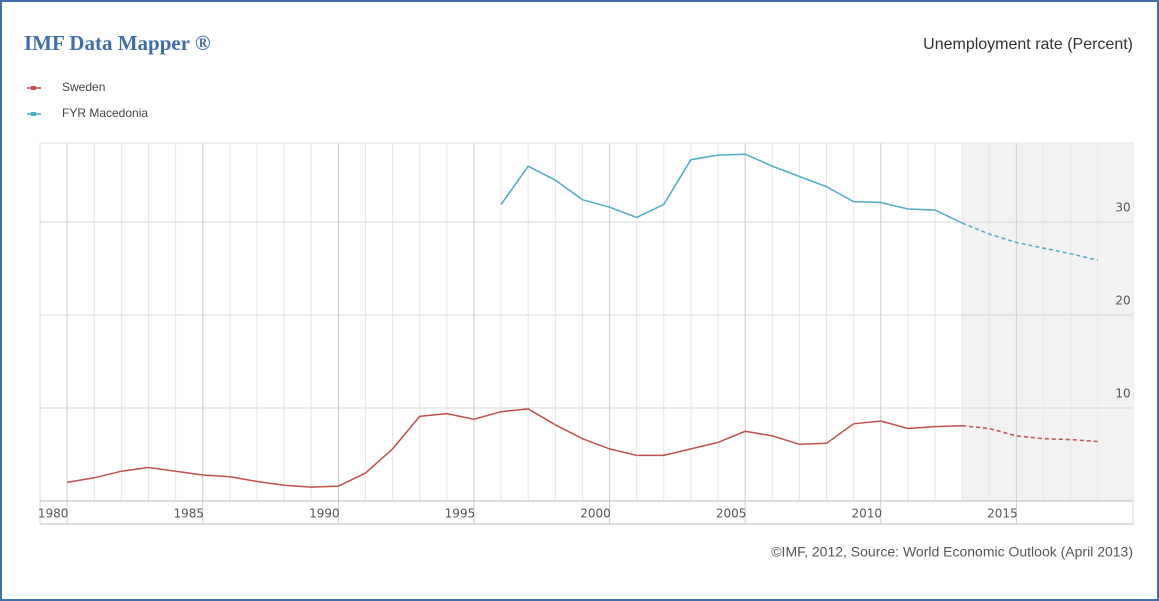 The image size is (1159, 601). Describe the element at coordinates (731, 514) in the screenshot. I see `x-tick-label: 2005` at that location.